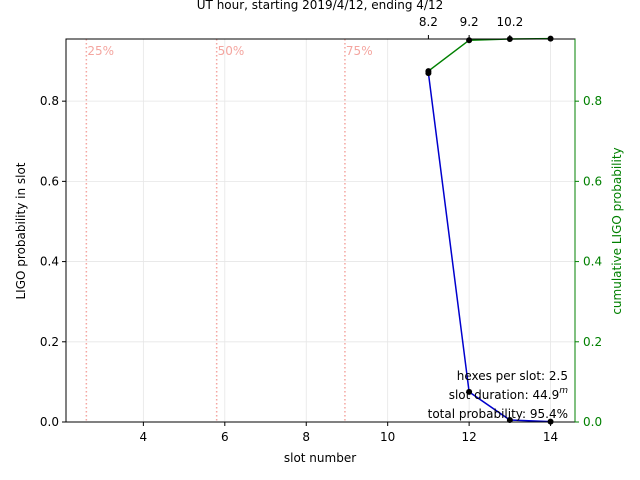  I want to click on slot-series-line, so click(489, 247).